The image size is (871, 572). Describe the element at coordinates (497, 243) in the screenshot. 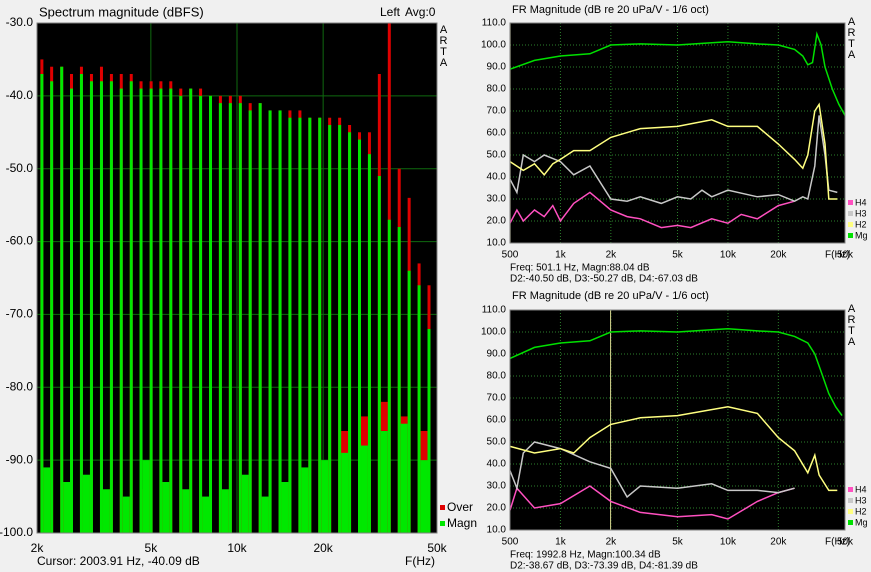

I see `y-tick-label: 10.0` at that location.